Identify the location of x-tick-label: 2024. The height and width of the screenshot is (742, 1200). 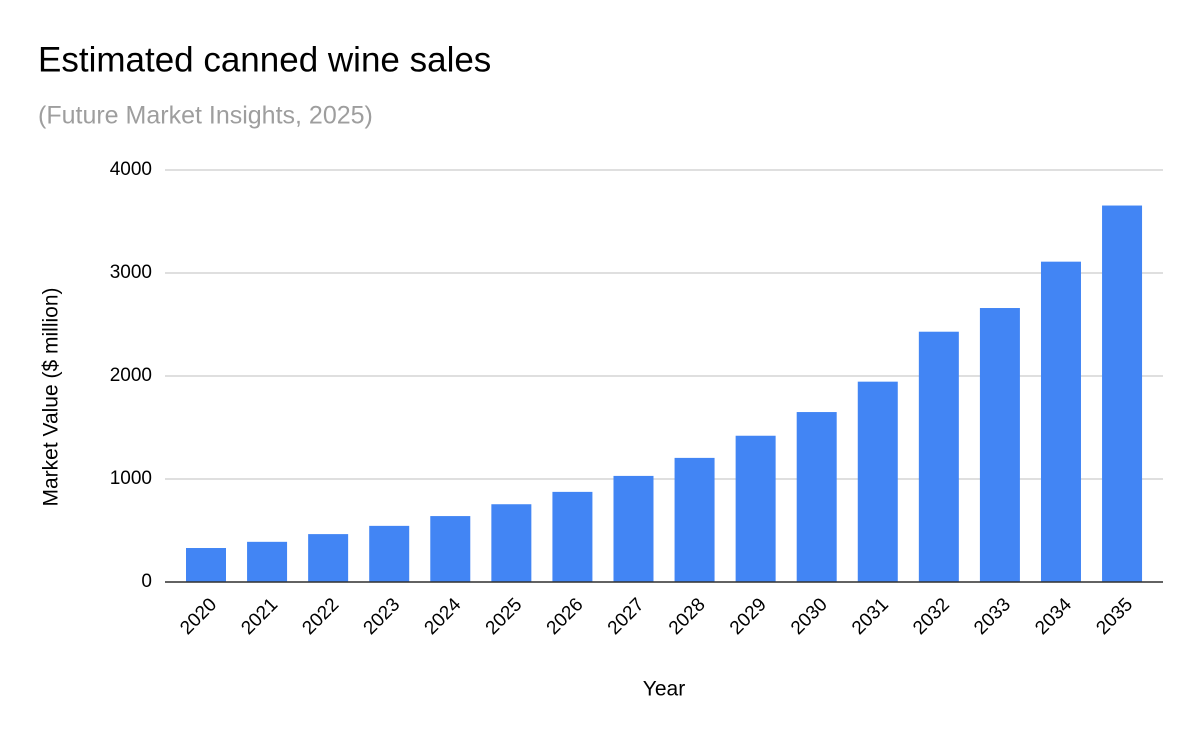
(443, 616).